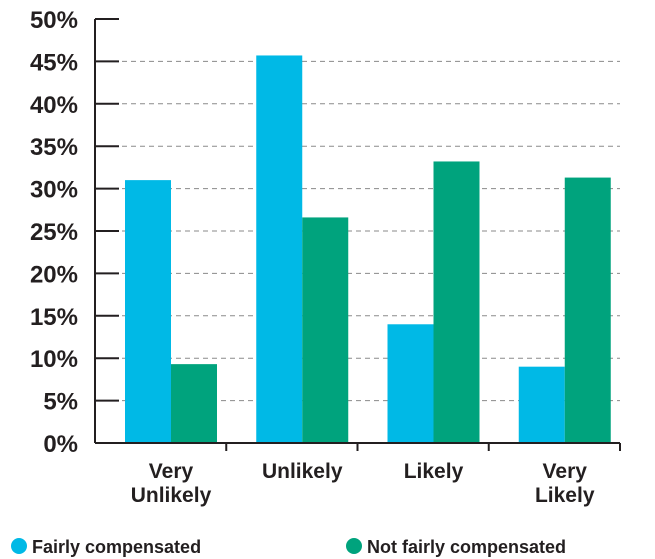 Image resolution: width=655 pixels, height=559 pixels. I want to click on legend-label: Fairly compensated, so click(116, 547).